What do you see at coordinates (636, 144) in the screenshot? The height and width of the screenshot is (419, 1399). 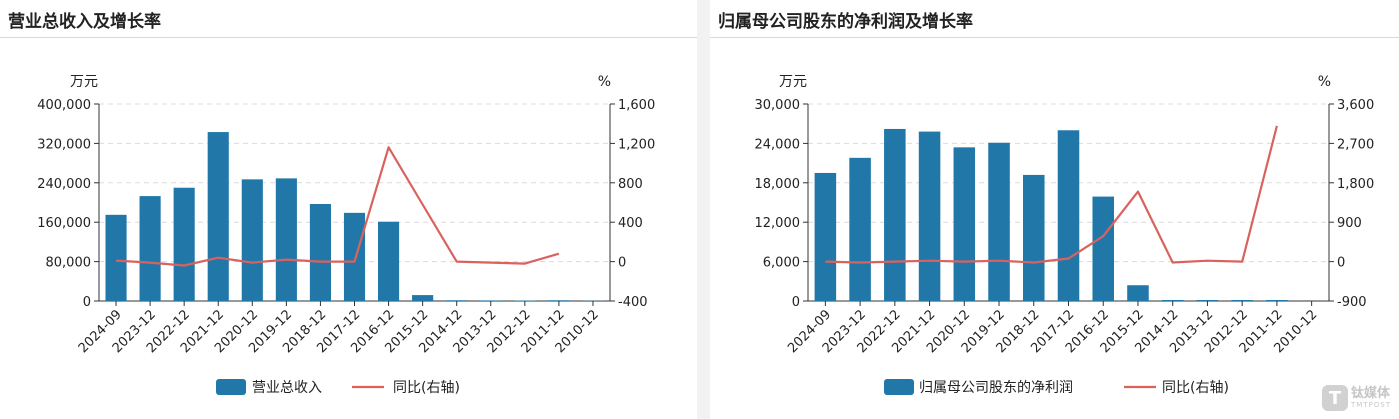 I see `y-tick-label-right: 1,200` at bounding box center [636, 144].